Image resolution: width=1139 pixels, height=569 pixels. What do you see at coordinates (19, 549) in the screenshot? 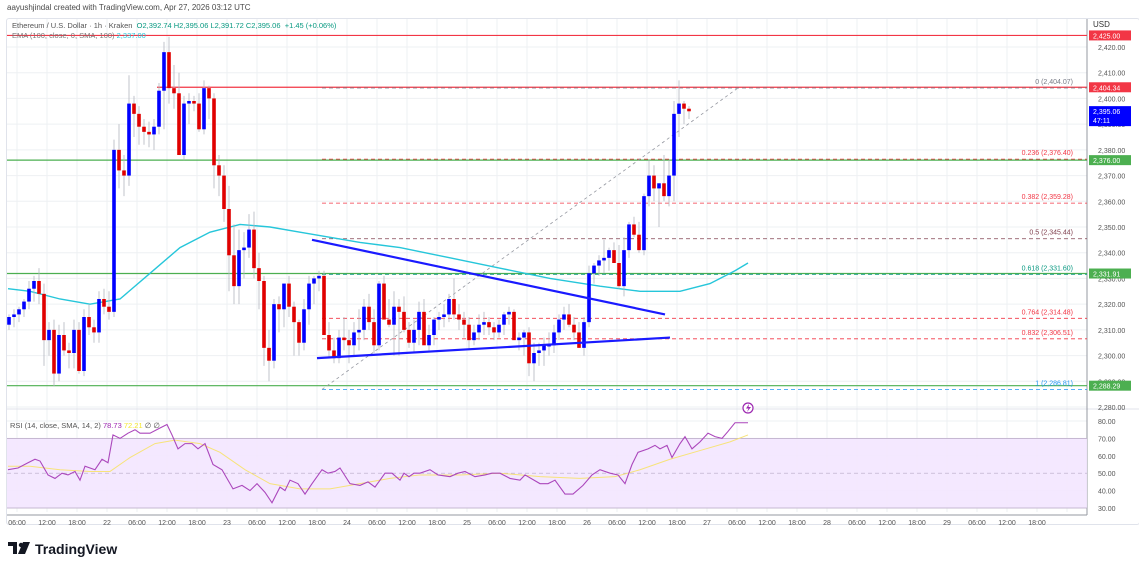
I see `tradingview-logo-icon` at bounding box center [19, 549].